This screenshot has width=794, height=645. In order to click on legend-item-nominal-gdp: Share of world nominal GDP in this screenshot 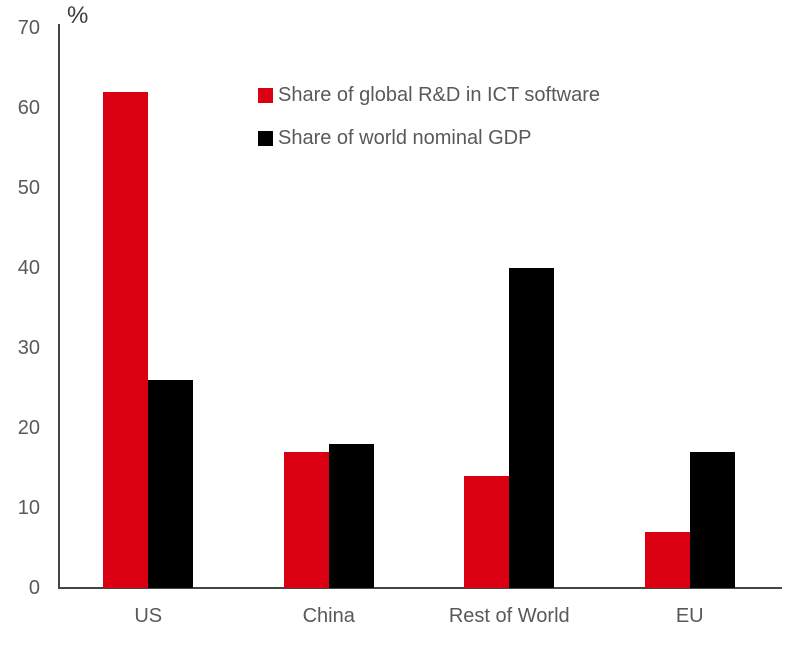, I will do `click(429, 138)`.